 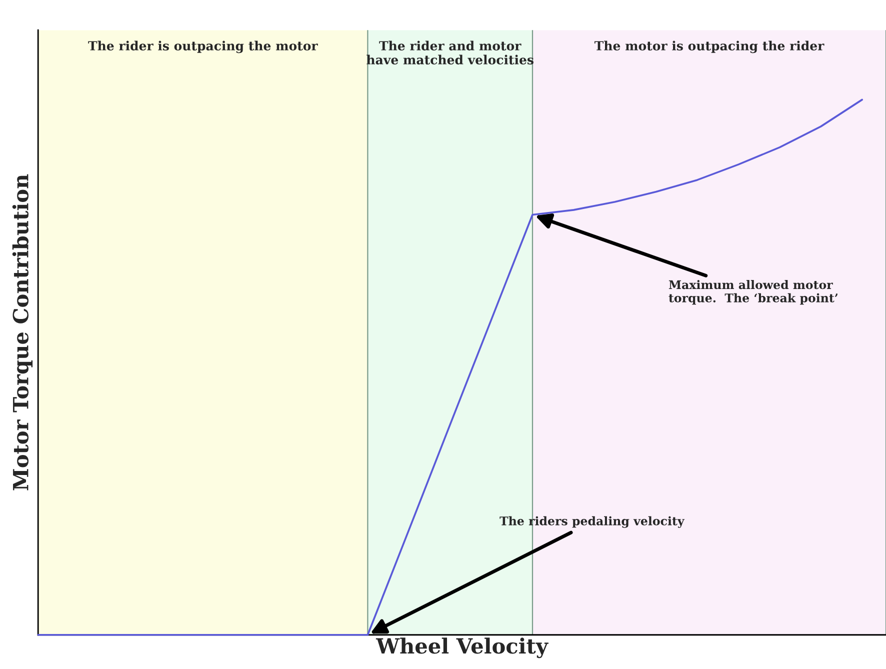 What do you see at coordinates (203, 47) in the screenshot?
I see `text: The rider is outpacing the motor` at bounding box center [203, 47].